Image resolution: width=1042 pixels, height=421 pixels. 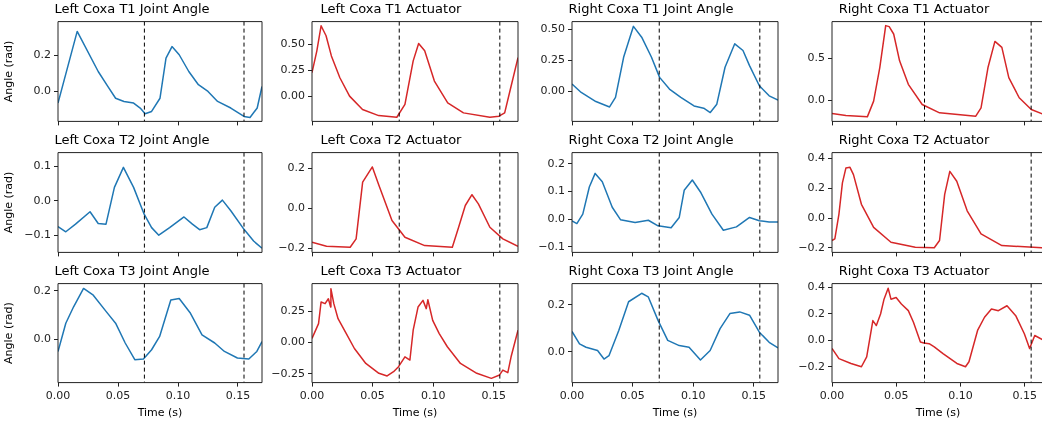 I want to click on chart-title: Left Coxa T1 Actuator, so click(x=391, y=9).